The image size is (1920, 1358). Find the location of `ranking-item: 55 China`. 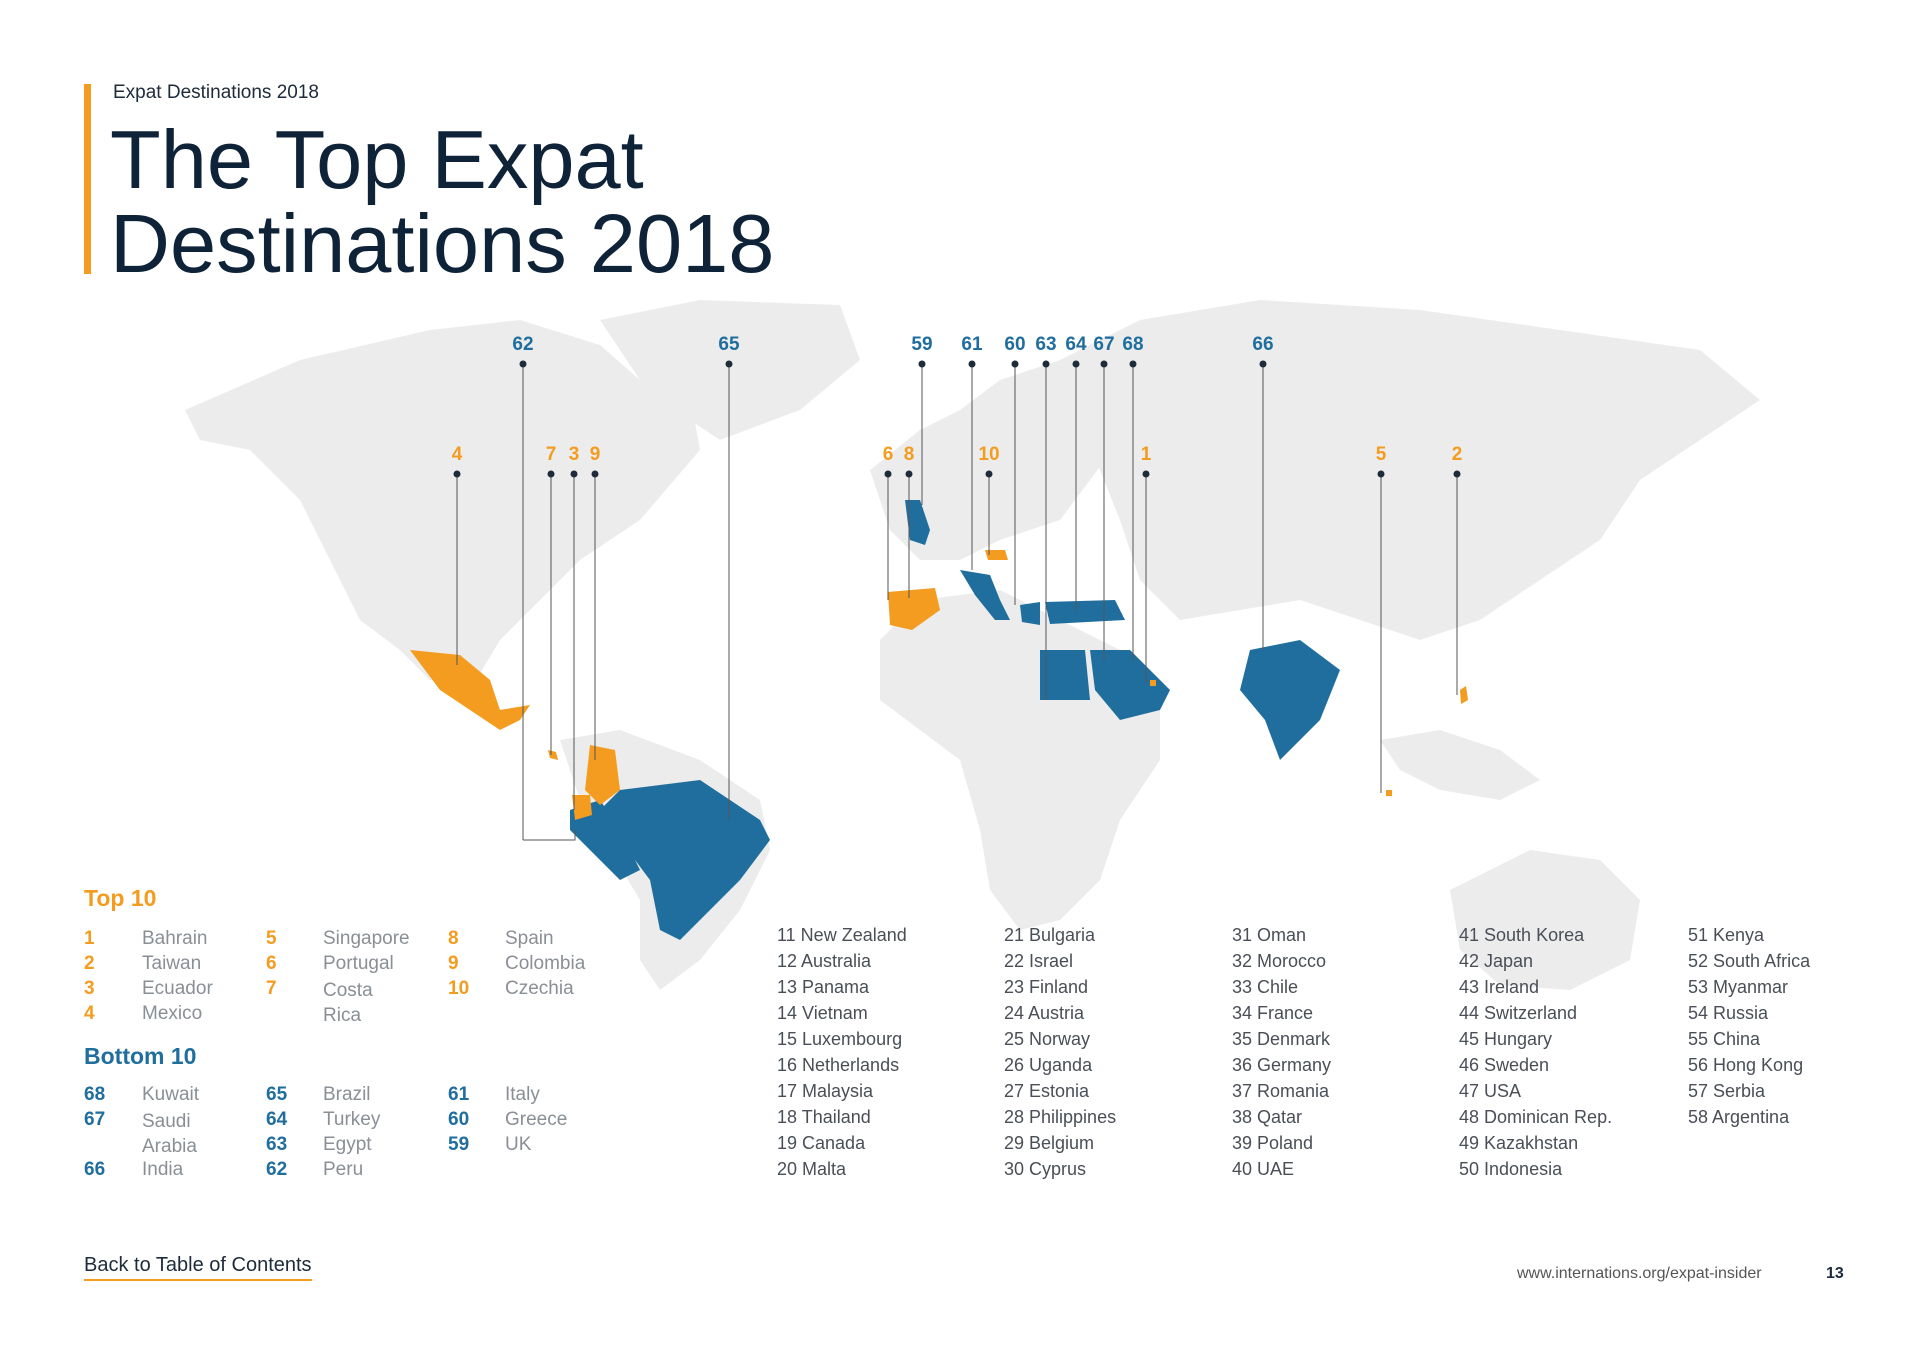

ranking-item: 55 China is located at coordinates (1724, 1039).